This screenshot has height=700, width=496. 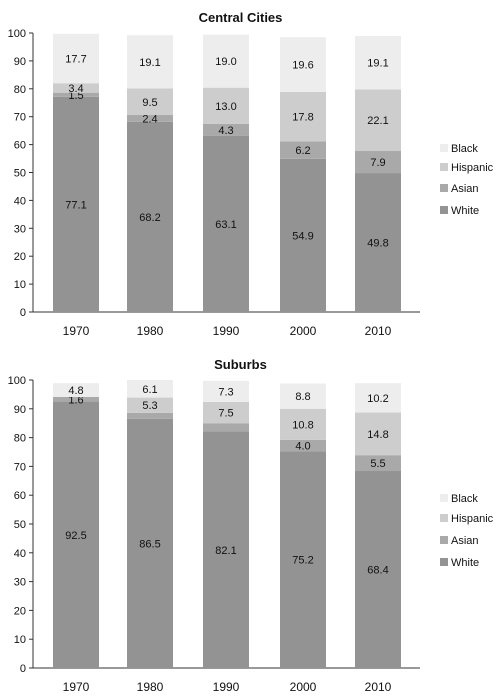 I want to click on suburbs-data-label-white-2000: 75.2, so click(x=302, y=561).